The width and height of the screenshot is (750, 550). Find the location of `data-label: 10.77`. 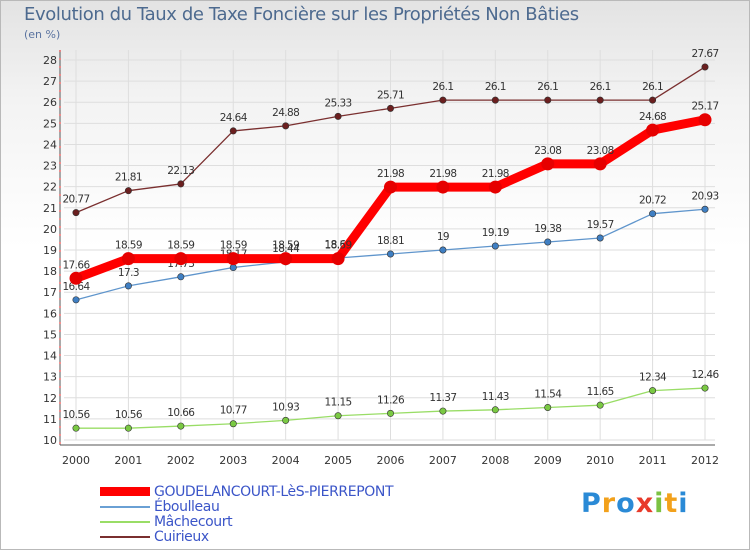

data-label: 10.77 is located at coordinates (233, 411).